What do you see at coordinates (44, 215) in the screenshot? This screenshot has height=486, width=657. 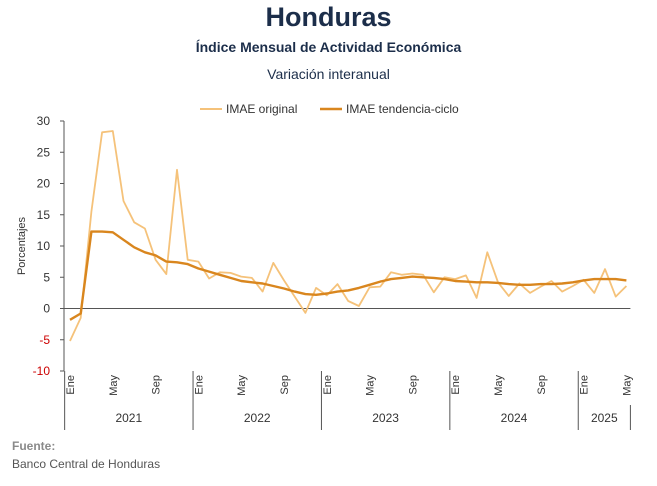 I see `y-tick-label: 15` at bounding box center [44, 215].